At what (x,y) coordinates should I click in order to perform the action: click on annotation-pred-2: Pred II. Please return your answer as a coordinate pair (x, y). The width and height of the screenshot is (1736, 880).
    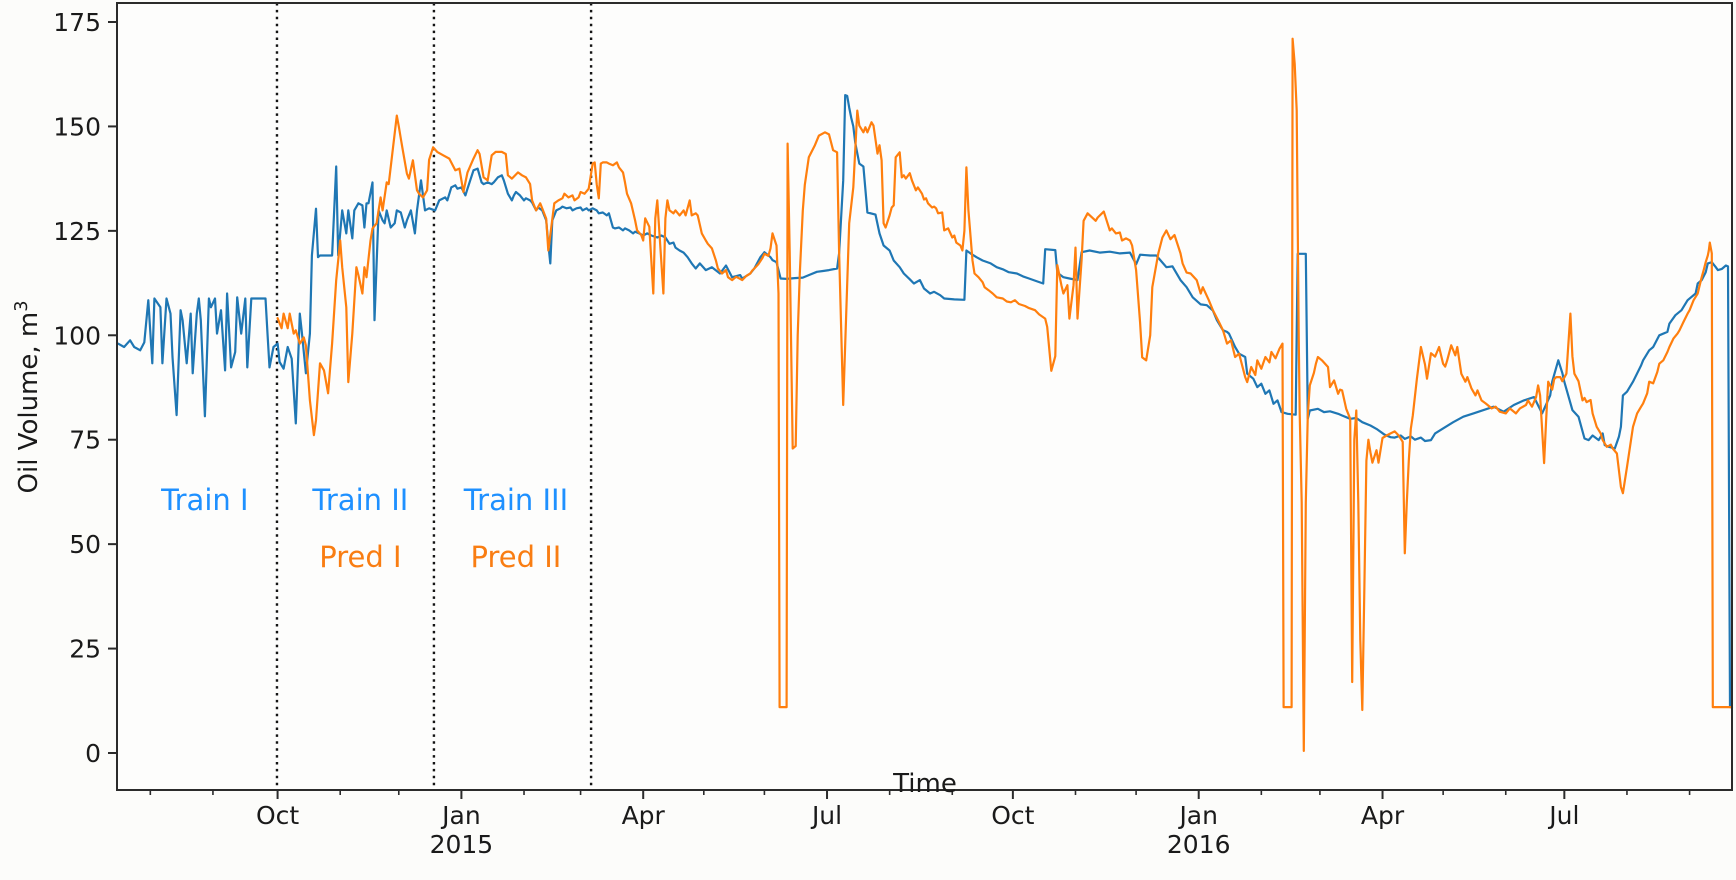
    Looking at the image, I should click on (516, 556).